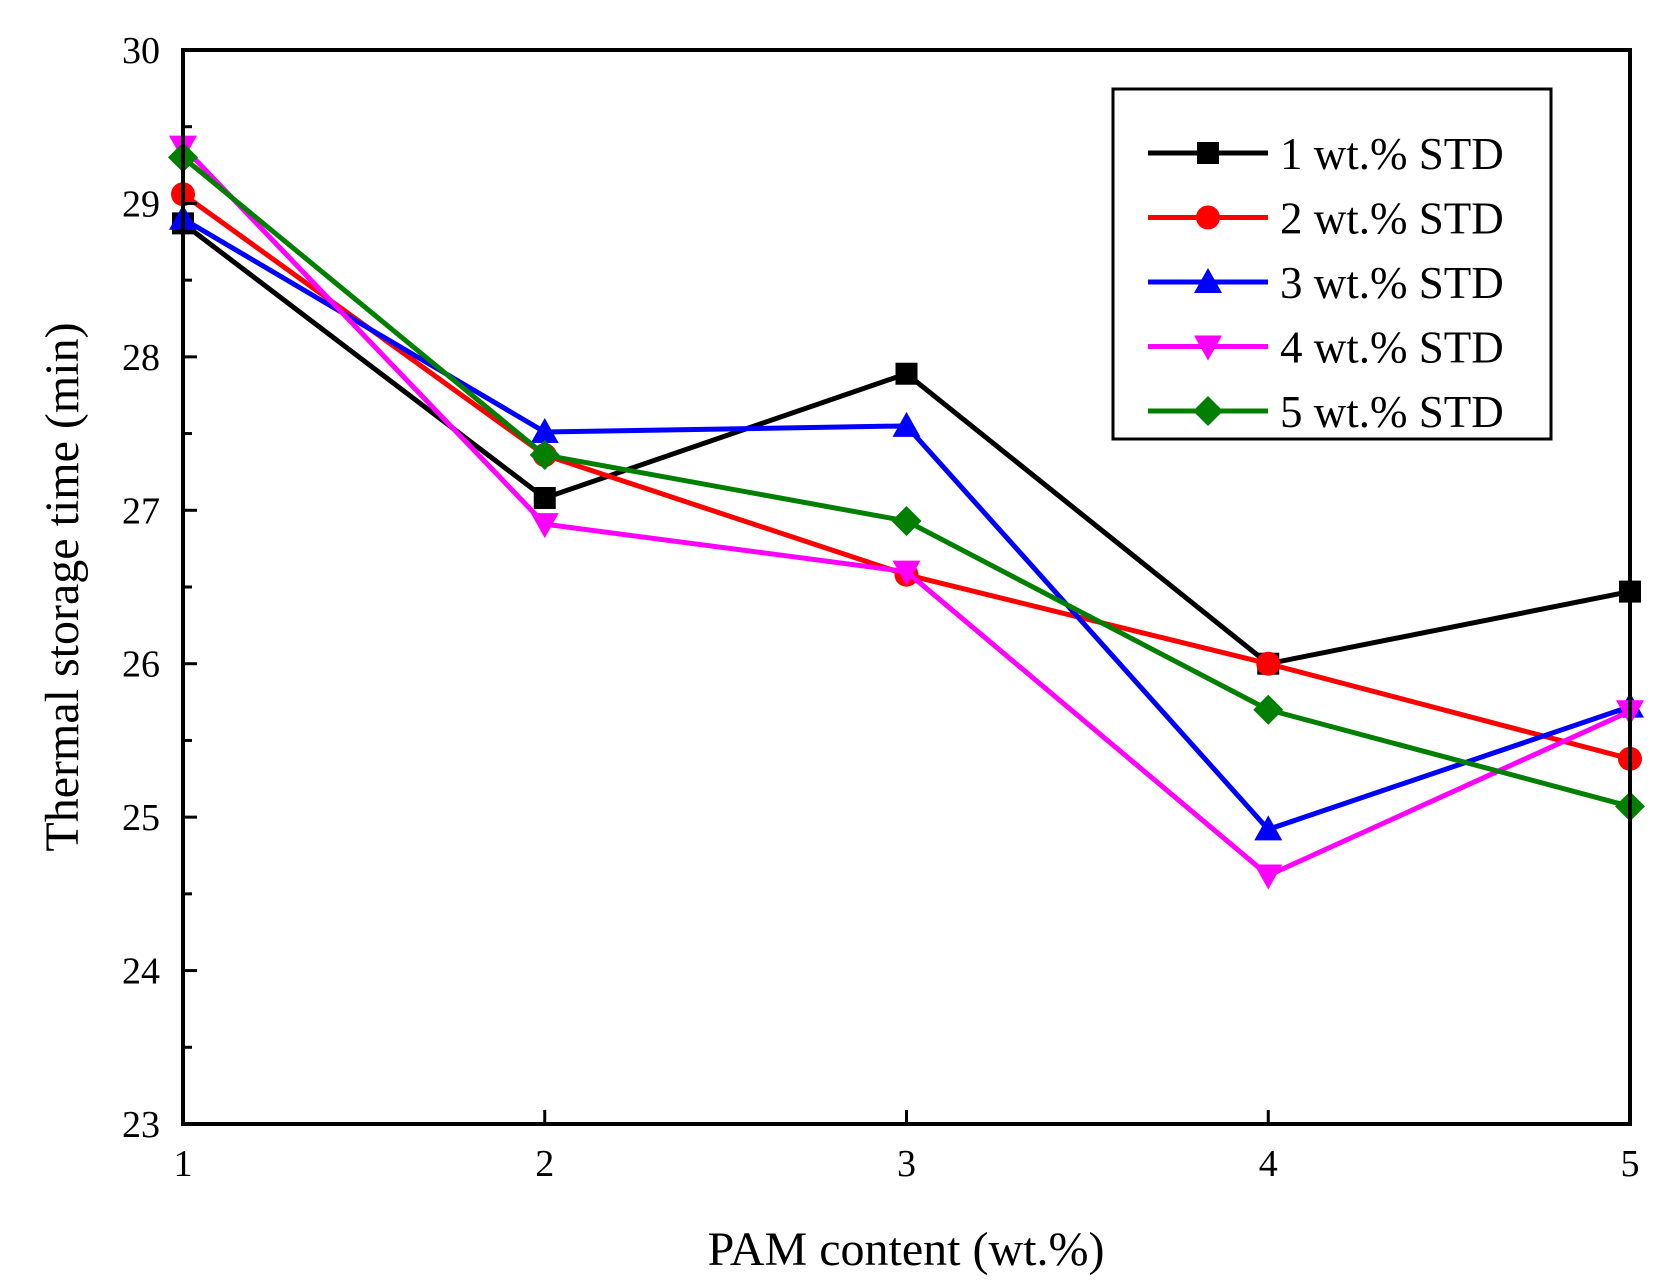  I want to click on y-tick-label: 23, so click(141, 1125).